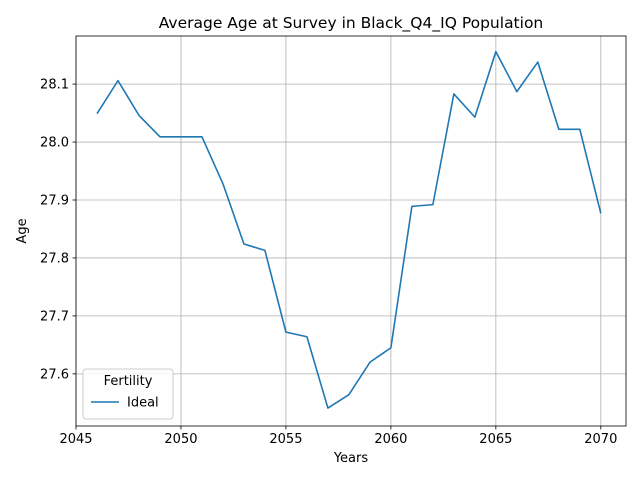 This screenshot has height=480, width=640. I want to click on x-tick-label: 2065, so click(495, 439).